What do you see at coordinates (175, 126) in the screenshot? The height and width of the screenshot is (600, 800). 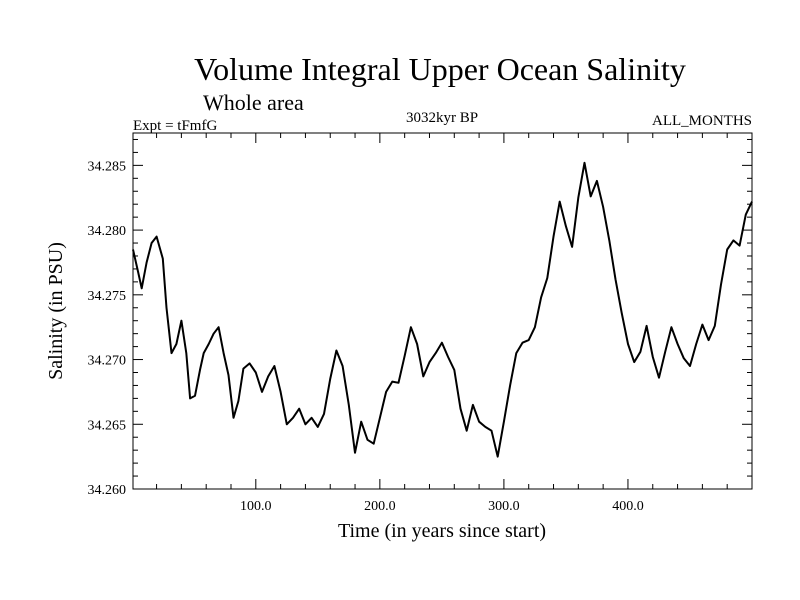 I see `experiment-label: Expt = tFmfG` at bounding box center [175, 126].